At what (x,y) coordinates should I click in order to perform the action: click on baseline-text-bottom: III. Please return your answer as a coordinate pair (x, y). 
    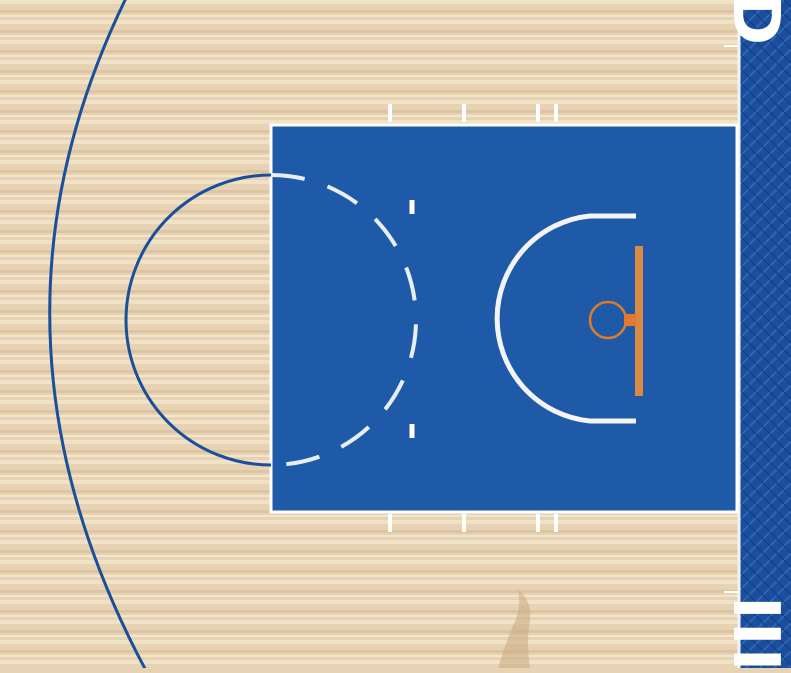
    Looking at the image, I should click on (754, 634).